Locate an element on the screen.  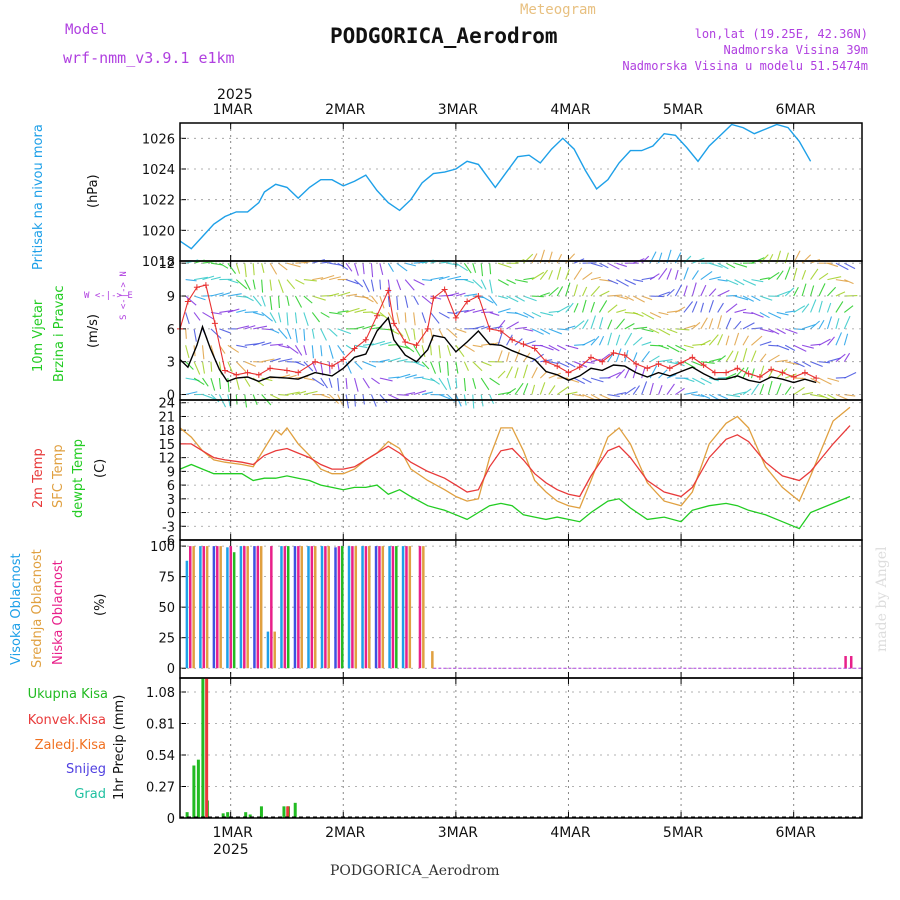
precip-legend-item: Grad is located at coordinates (90, 794).